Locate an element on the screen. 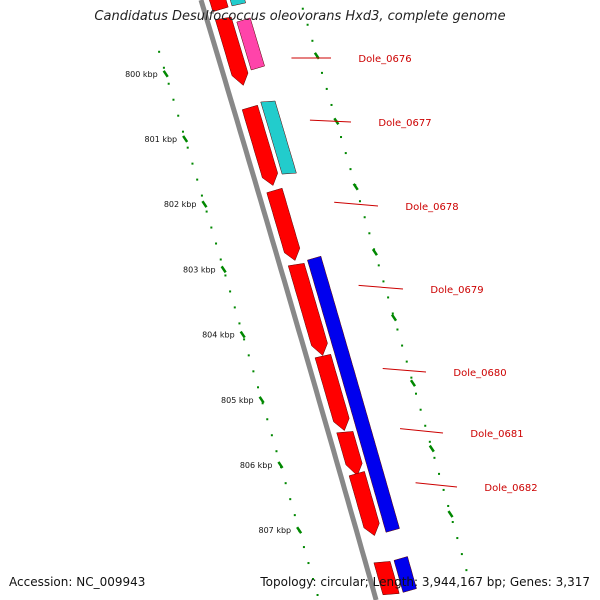 Image resolution: width=600 pixels, height=600 pixels. gene-label-dole_0681: Dole_0681 is located at coordinates (496, 434).